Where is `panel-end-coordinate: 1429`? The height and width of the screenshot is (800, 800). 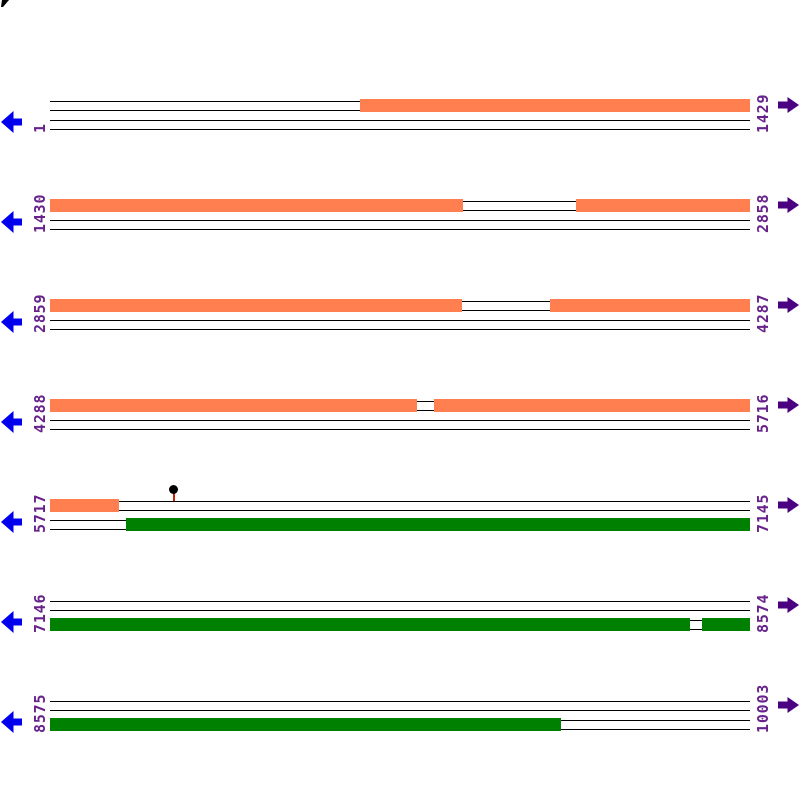
panel-end-coordinate: 1429 is located at coordinates (763, 113).